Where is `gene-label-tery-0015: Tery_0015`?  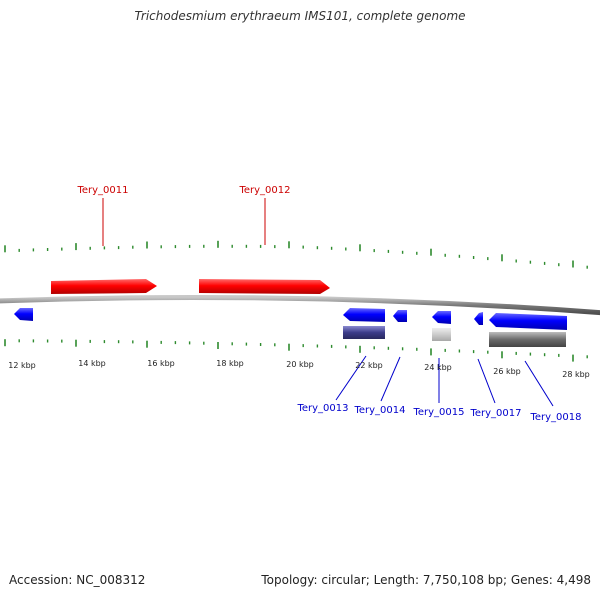
gene-label-tery-0015: Tery_0015 is located at coordinates (438, 412).